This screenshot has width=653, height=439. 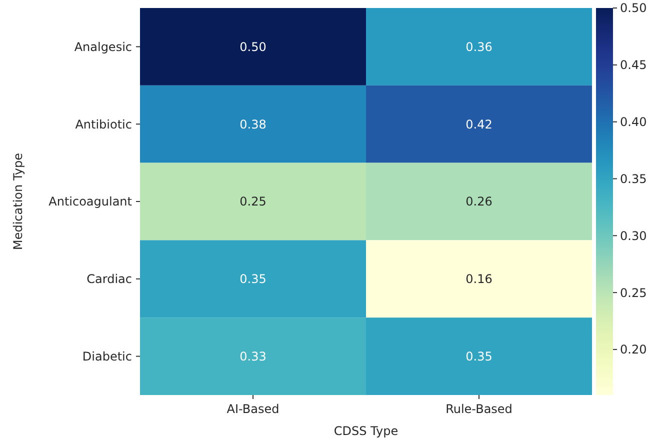 What do you see at coordinates (90, 201) in the screenshot?
I see `y-tick-label: Anticoagulant` at bounding box center [90, 201].